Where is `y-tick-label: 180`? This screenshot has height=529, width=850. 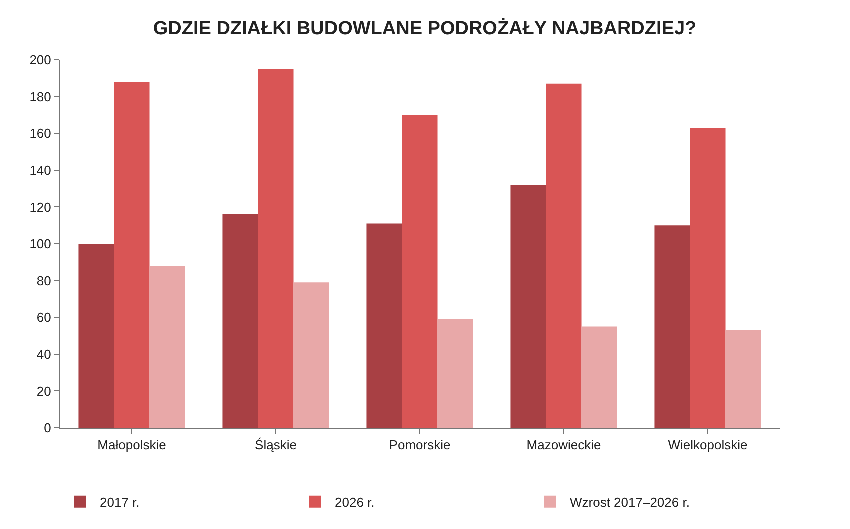
y-tick-label: 180 is located at coordinates (41, 96).